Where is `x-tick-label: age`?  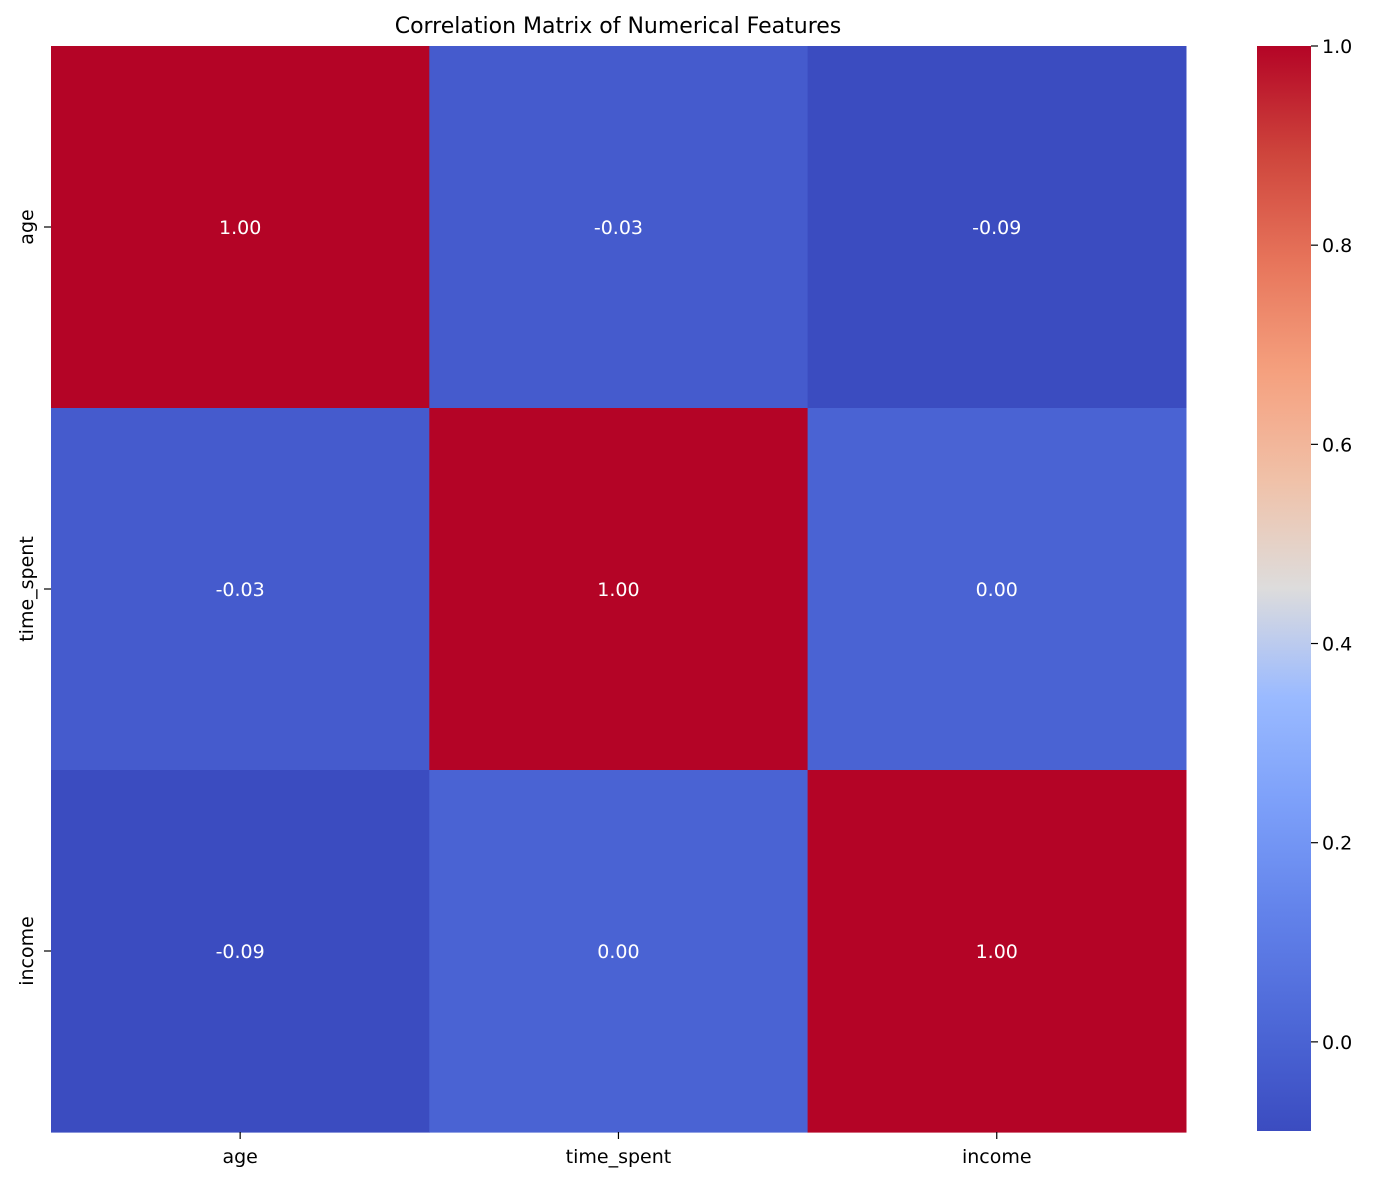 x-tick-label: age is located at coordinates (239, 1157).